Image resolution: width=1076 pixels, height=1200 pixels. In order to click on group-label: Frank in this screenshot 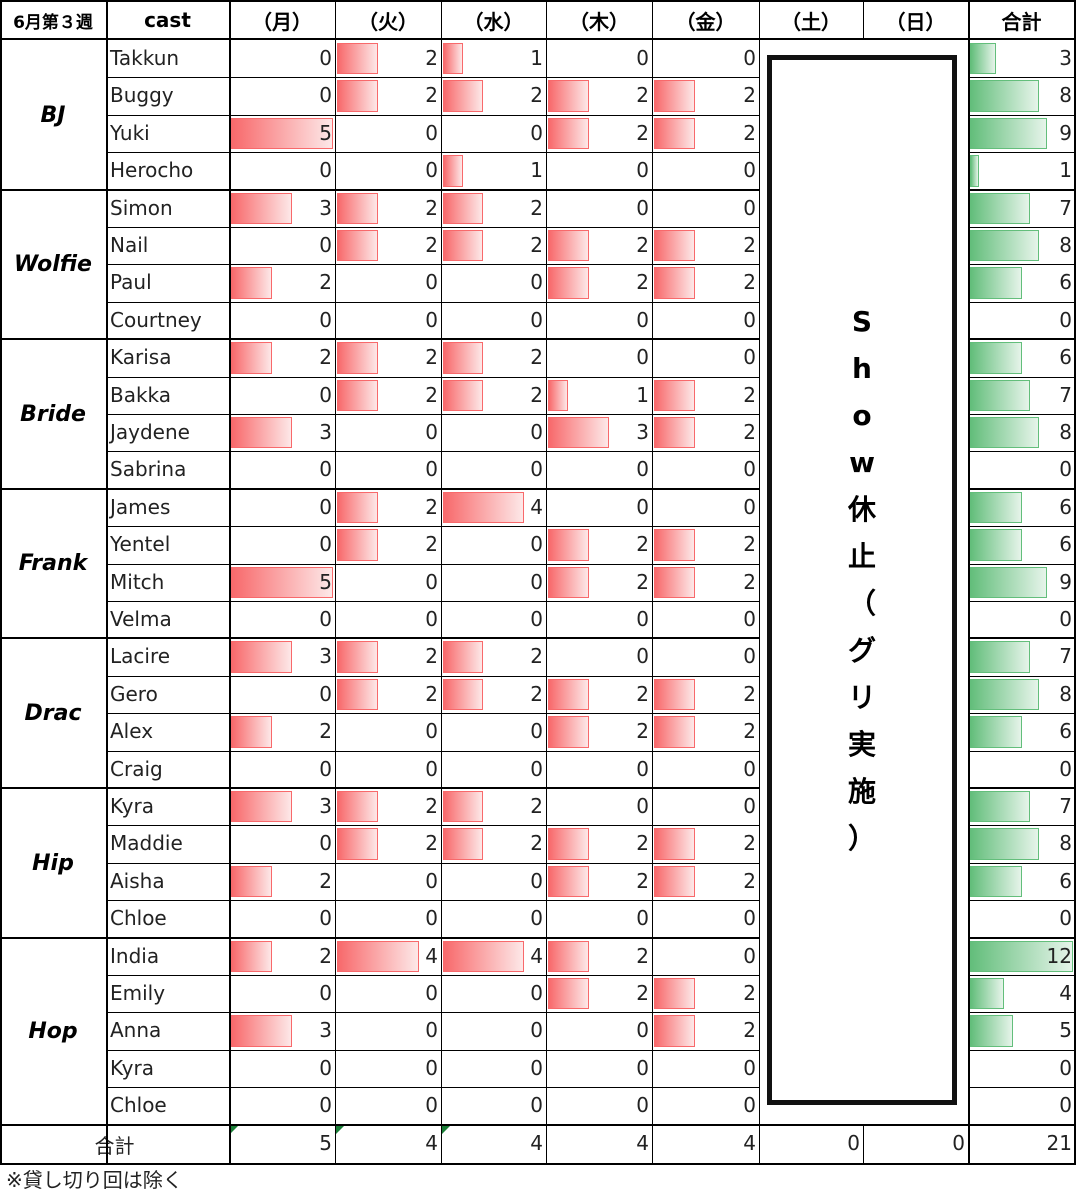, I will do `click(53, 563)`.